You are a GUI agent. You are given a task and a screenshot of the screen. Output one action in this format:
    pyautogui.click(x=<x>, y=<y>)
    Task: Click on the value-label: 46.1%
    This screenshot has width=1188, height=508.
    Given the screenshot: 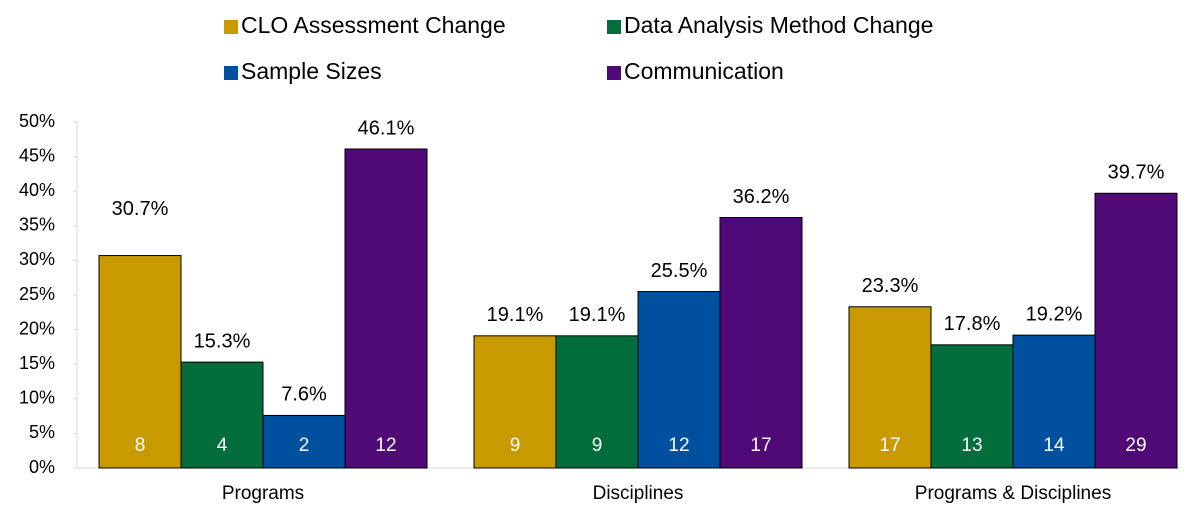 What is the action you would take?
    pyautogui.click(x=386, y=128)
    